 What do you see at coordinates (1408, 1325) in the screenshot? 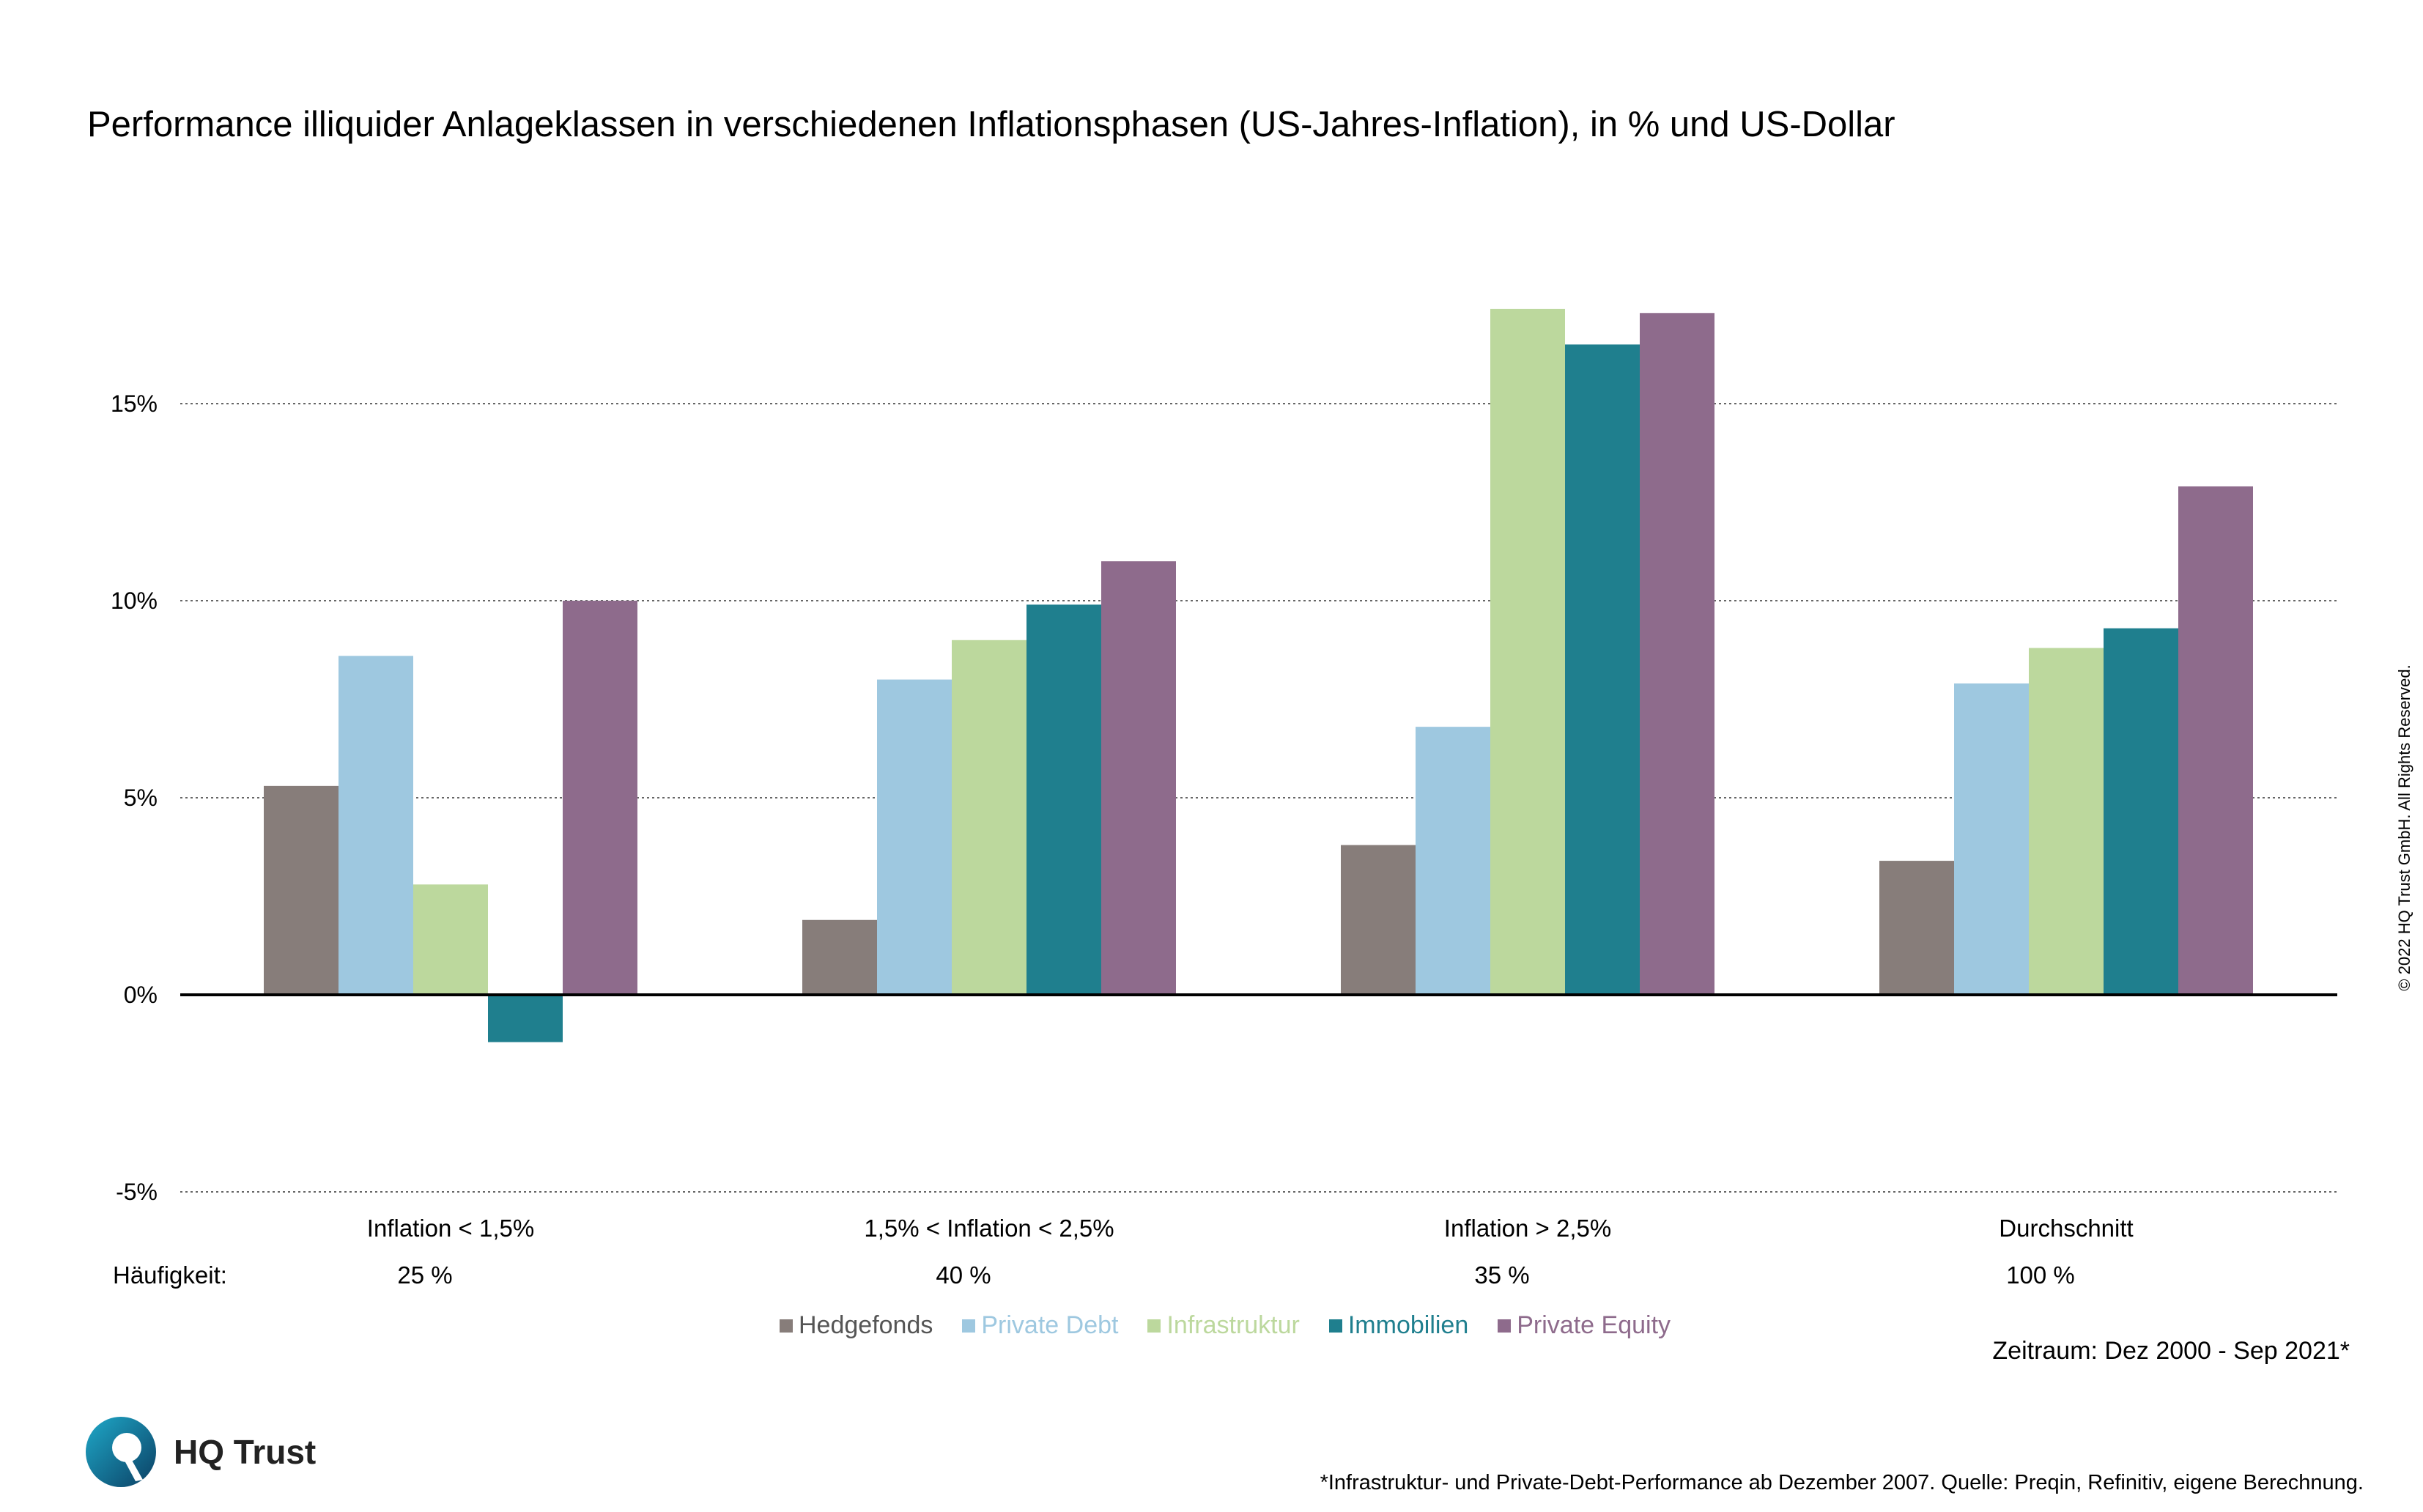
I see `legend-label: Immobilien` at bounding box center [1408, 1325].